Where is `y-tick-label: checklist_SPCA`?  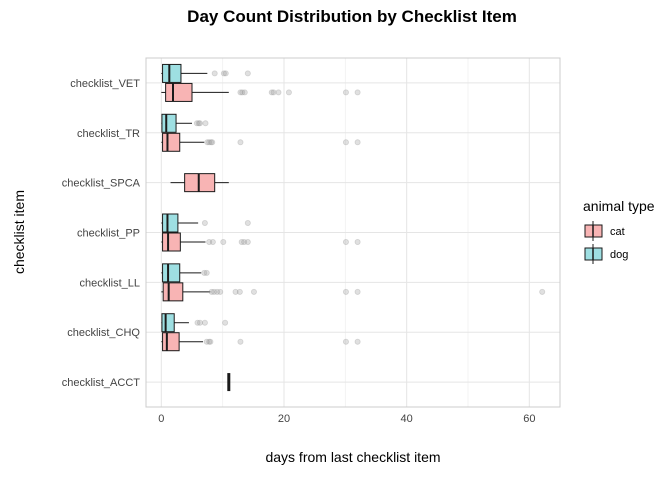
y-tick-label: checklist_SPCA is located at coordinates (101, 184).